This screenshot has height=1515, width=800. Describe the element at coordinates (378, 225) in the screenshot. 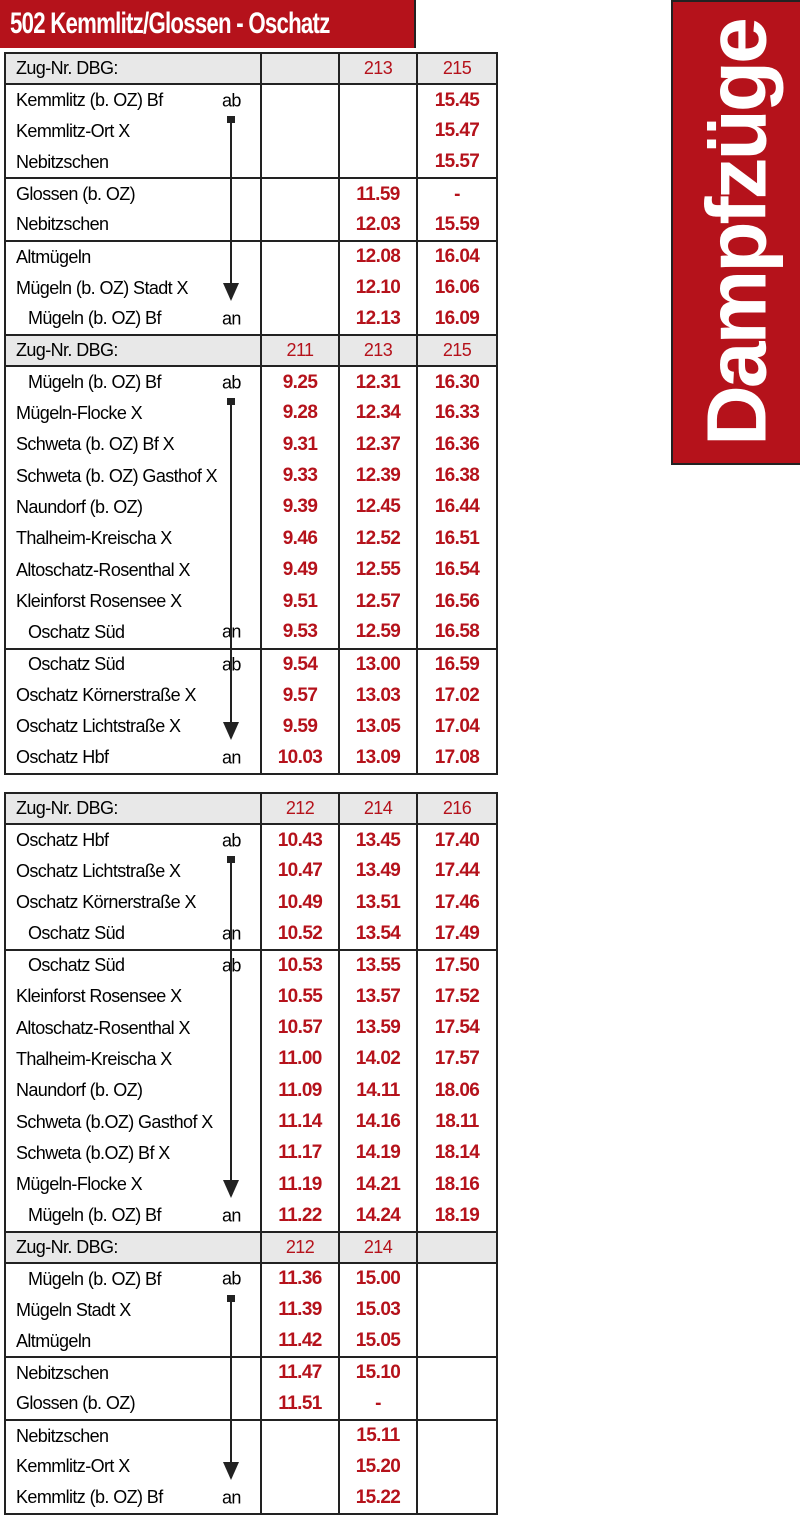

I see `time-cell: 12.03` at that location.